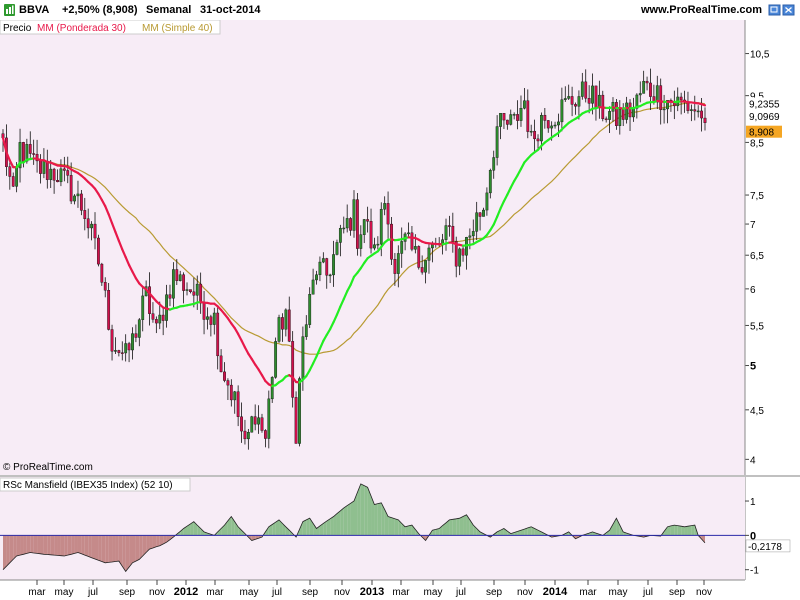 The image size is (800, 600). Describe the element at coordinates (753, 367) in the screenshot. I see `svg-text: 5` at that location.